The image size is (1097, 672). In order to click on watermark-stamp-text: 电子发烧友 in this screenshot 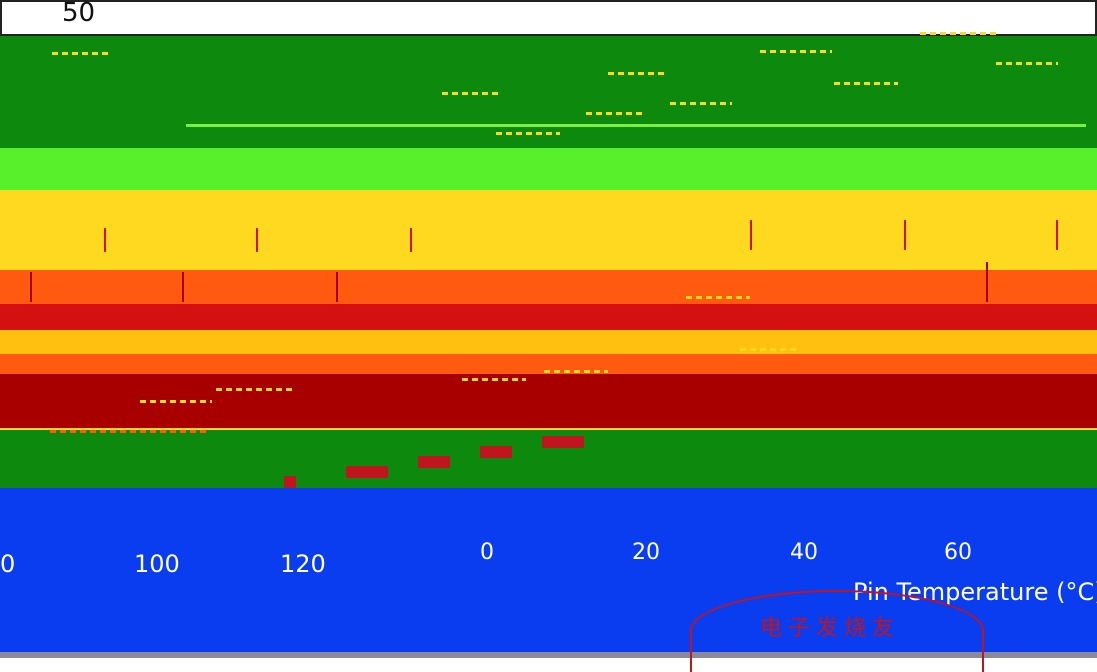, I will do `click(830, 628)`.